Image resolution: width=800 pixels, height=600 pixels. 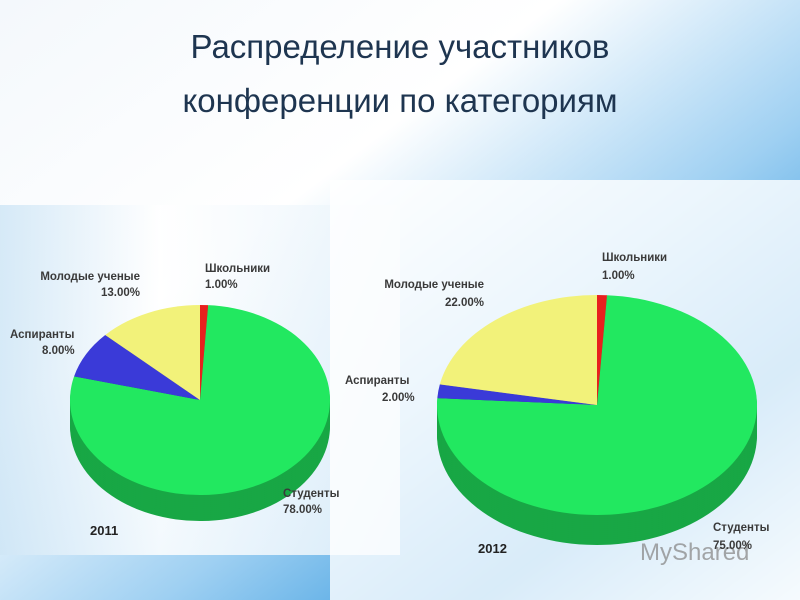 What do you see at coordinates (104, 530) in the screenshot?
I see `chart-title: 2011` at bounding box center [104, 530].